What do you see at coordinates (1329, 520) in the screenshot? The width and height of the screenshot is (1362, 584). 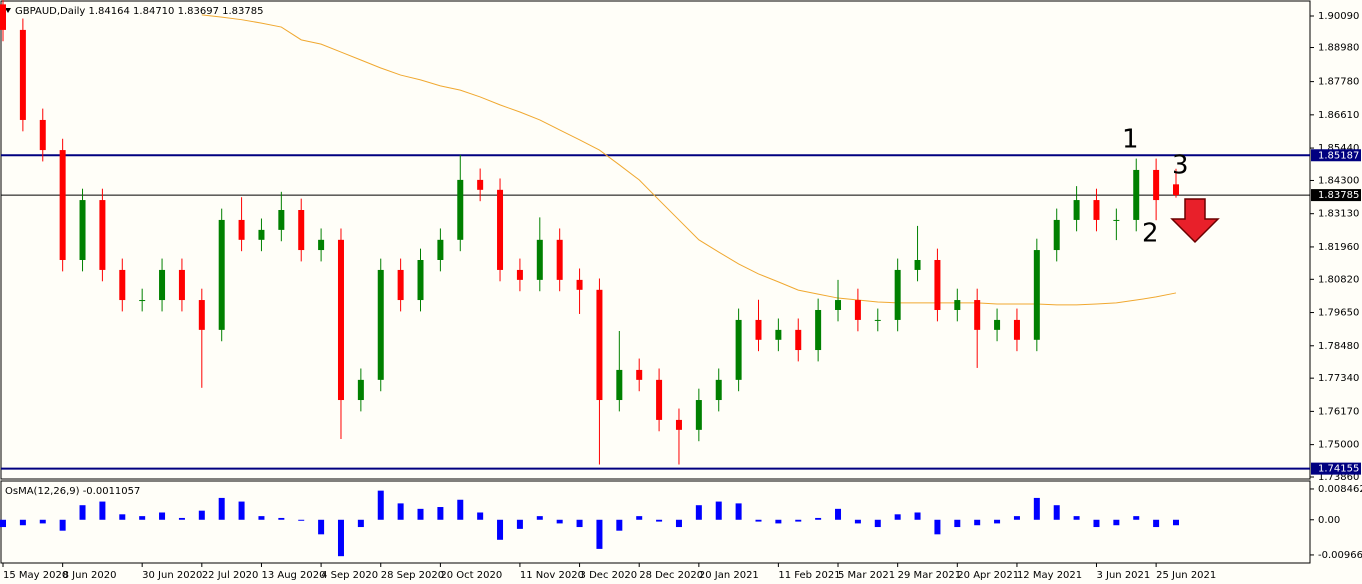 I see `y-tick-label: 0.00` at bounding box center [1329, 520].